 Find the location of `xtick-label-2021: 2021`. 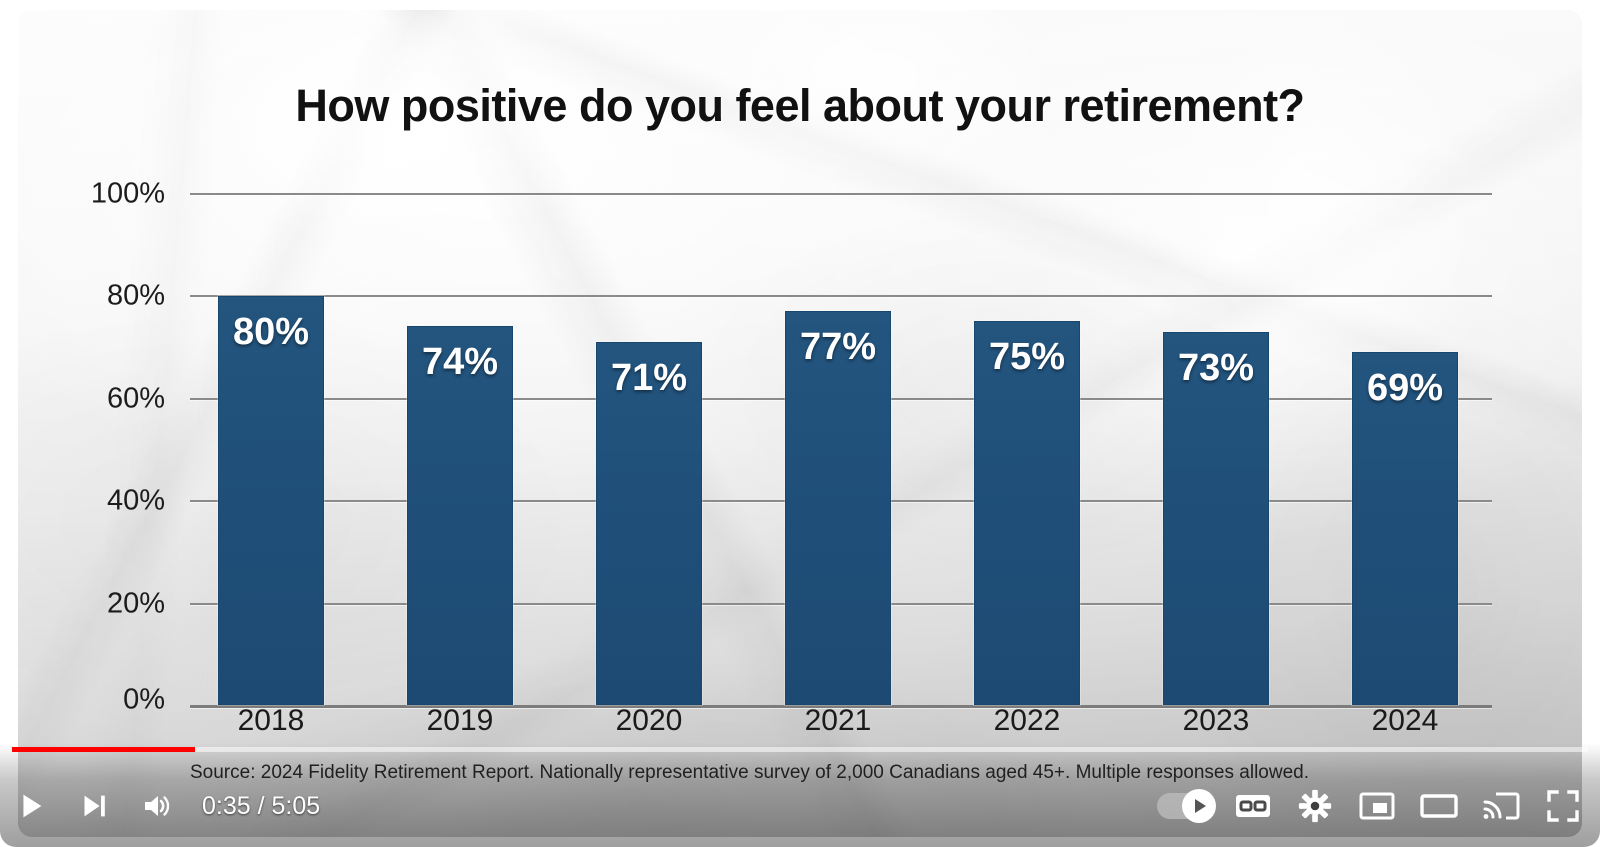

xtick-label-2021: 2021 is located at coordinates (838, 720).